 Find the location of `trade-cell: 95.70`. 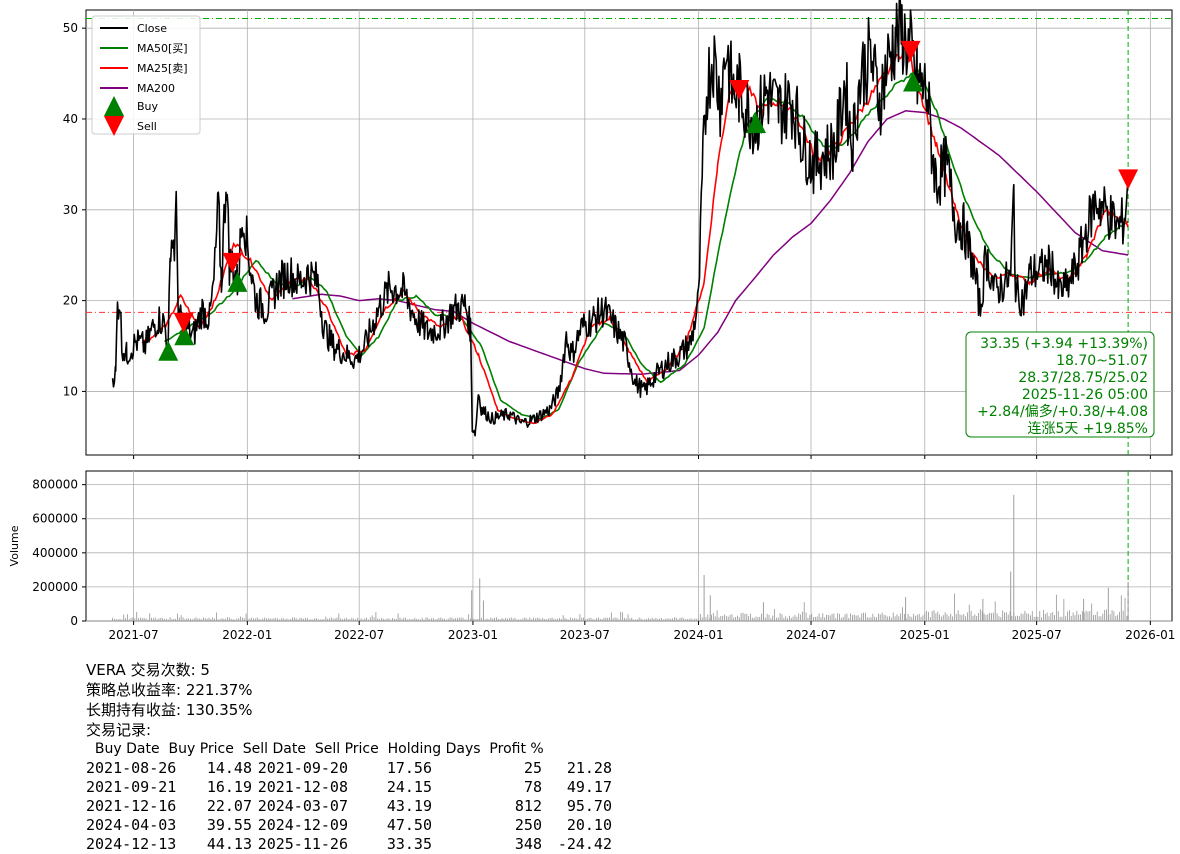

trade-cell: 95.70 is located at coordinates (589, 806).